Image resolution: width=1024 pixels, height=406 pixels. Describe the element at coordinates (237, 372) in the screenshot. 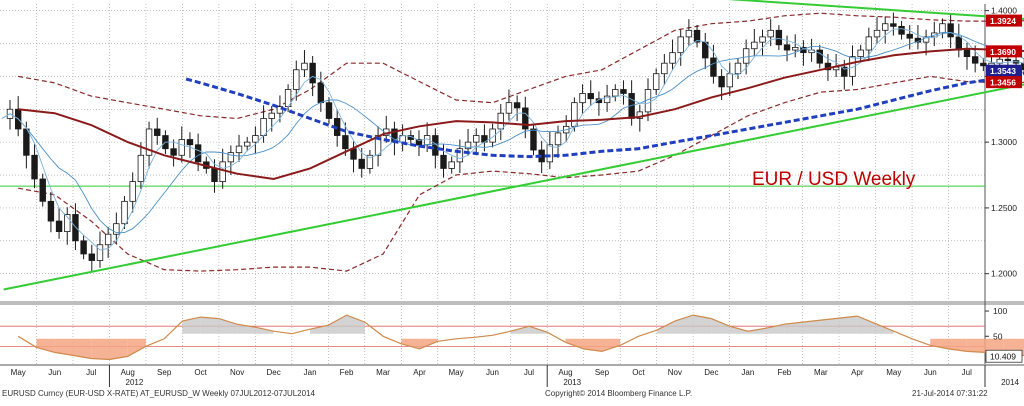

I see `x-month-label: Nov` at that location.